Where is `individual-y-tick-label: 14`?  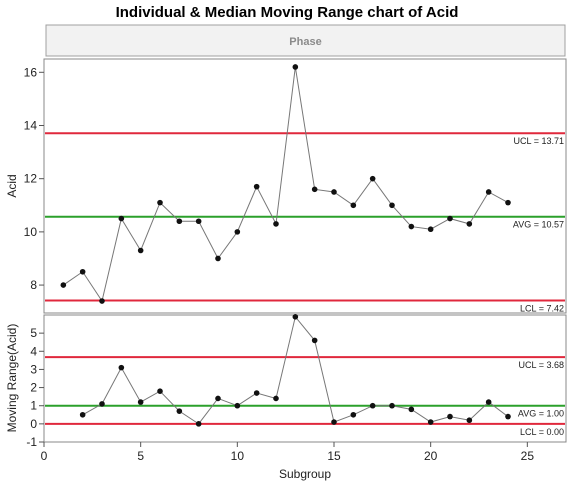
individual-y-tick-label: 14 is located at coordinates (31, 125).